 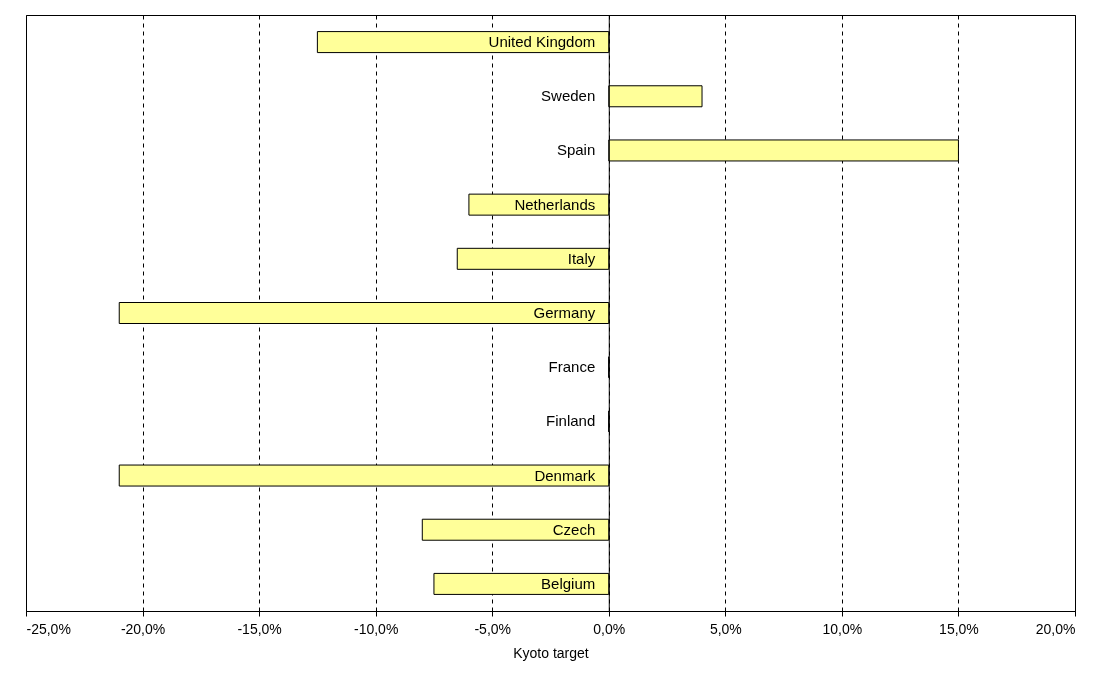 What do you see at coordinates (842, 628) in the screenshot?
I see `x-tick-label: 10,0%` at bounding box center [842, 628].